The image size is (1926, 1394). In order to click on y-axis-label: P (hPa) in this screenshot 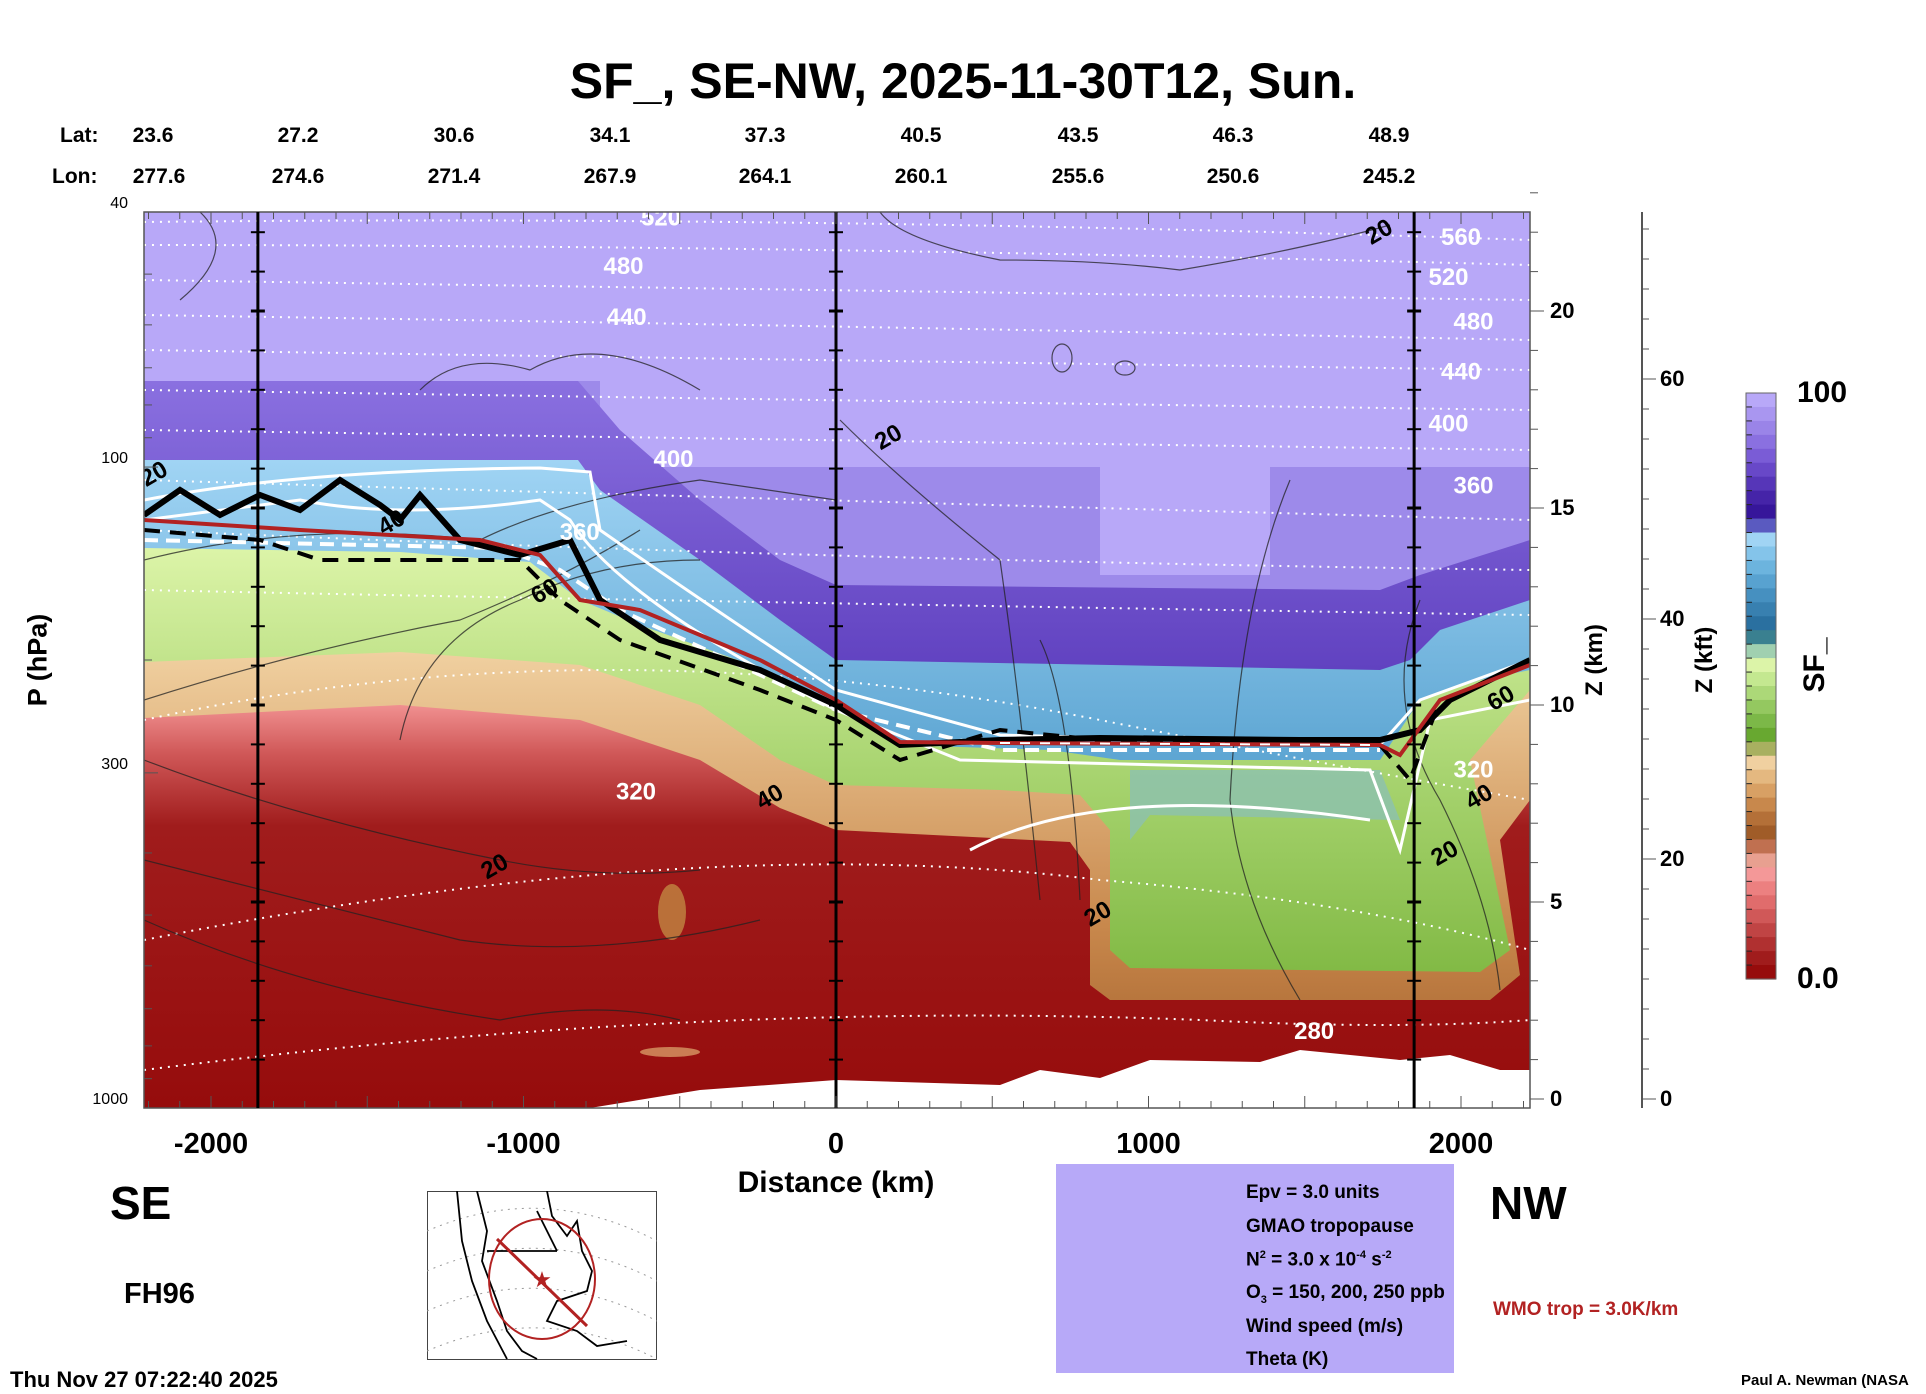, I will do `click(37, 660)`.